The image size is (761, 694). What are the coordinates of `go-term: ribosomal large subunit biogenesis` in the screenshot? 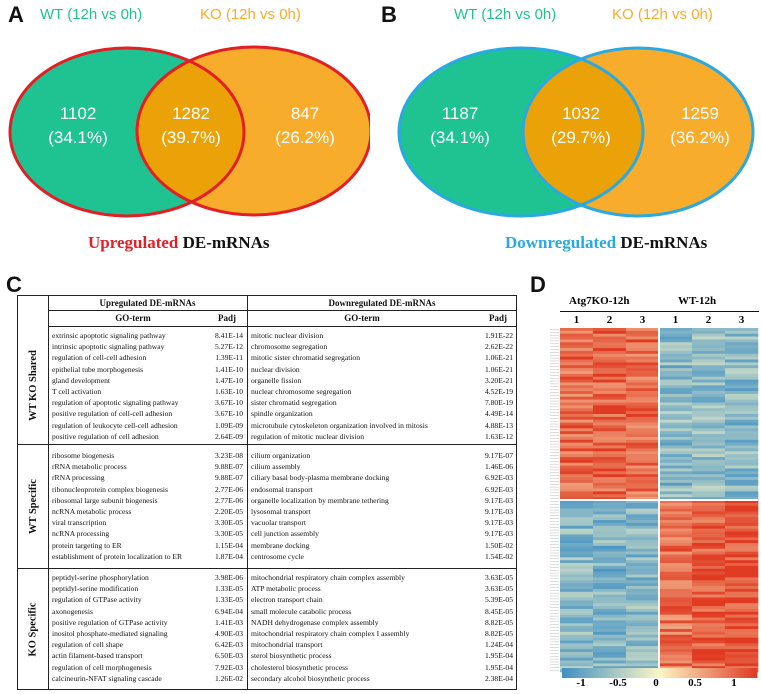 It's located at (105, 500).